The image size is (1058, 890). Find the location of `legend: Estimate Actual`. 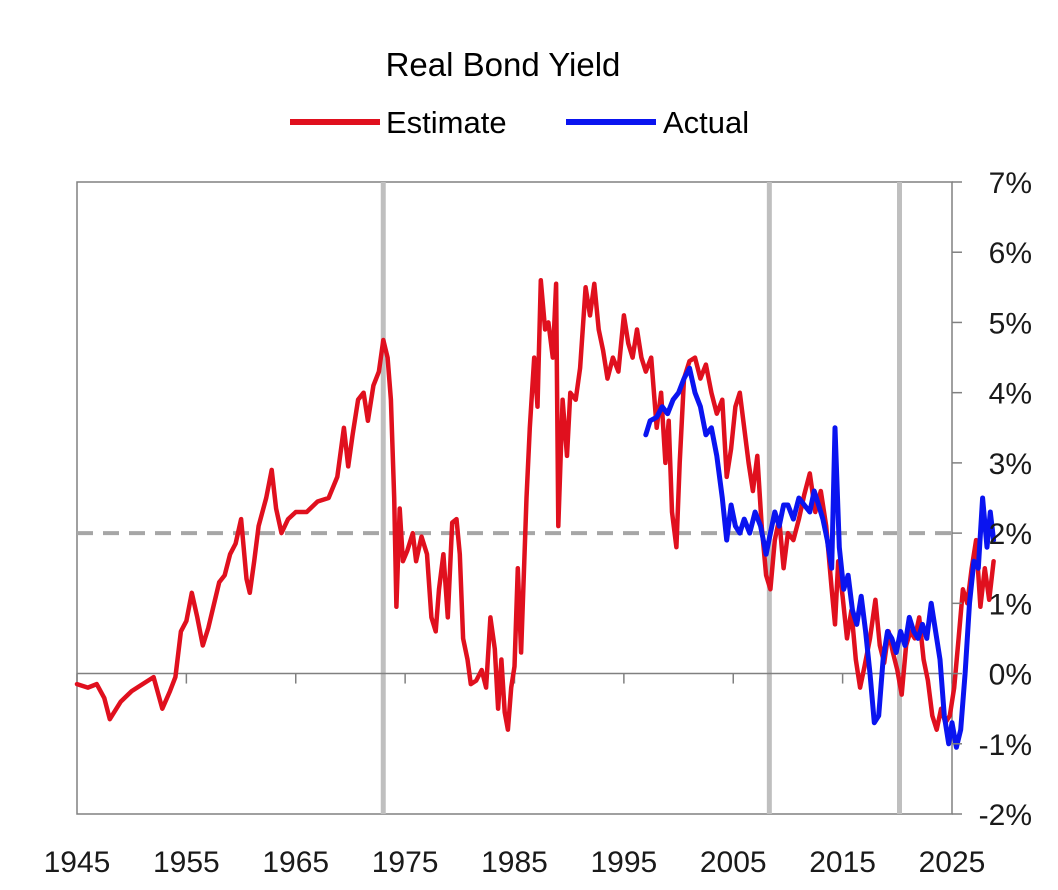

legend: Estimate Actual is located at coordinates (519, 122).